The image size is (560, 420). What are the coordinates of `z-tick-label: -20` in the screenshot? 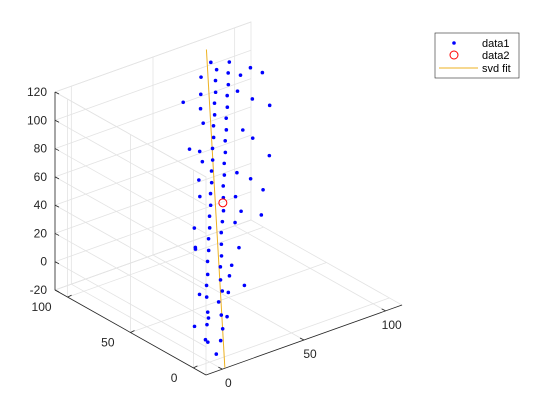 It's located at (39, 290).